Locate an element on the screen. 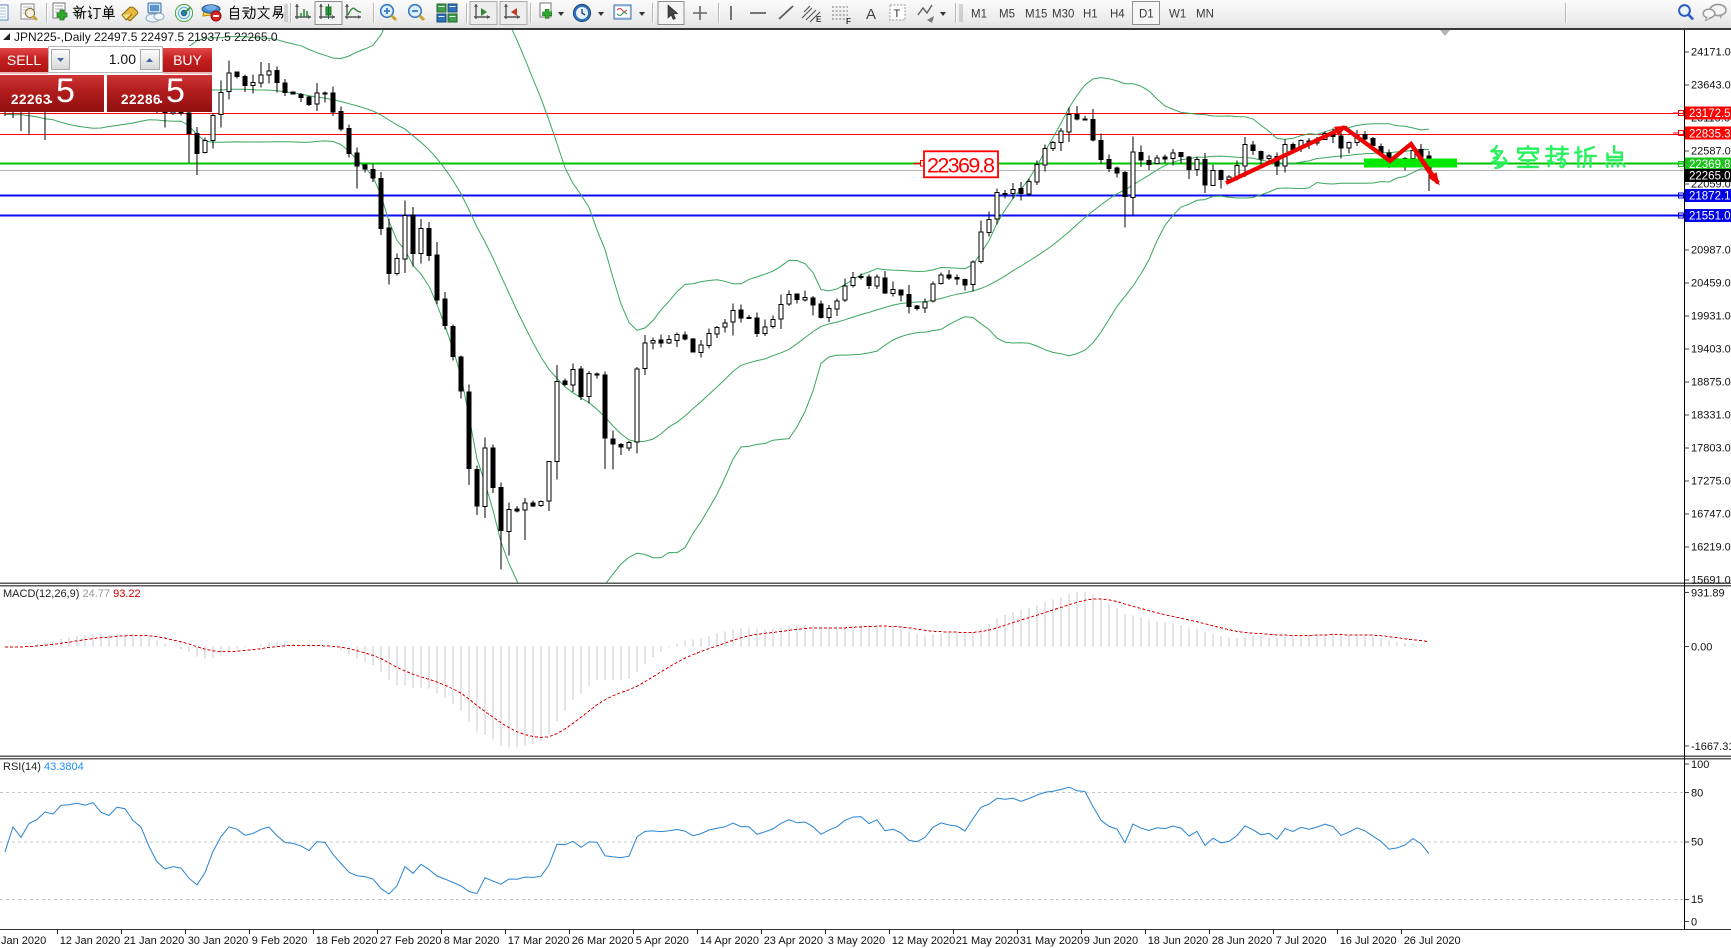 This screenshot has height=948, width=1731. svg-text: 15691.0 is located at coordinates (1711, 581).